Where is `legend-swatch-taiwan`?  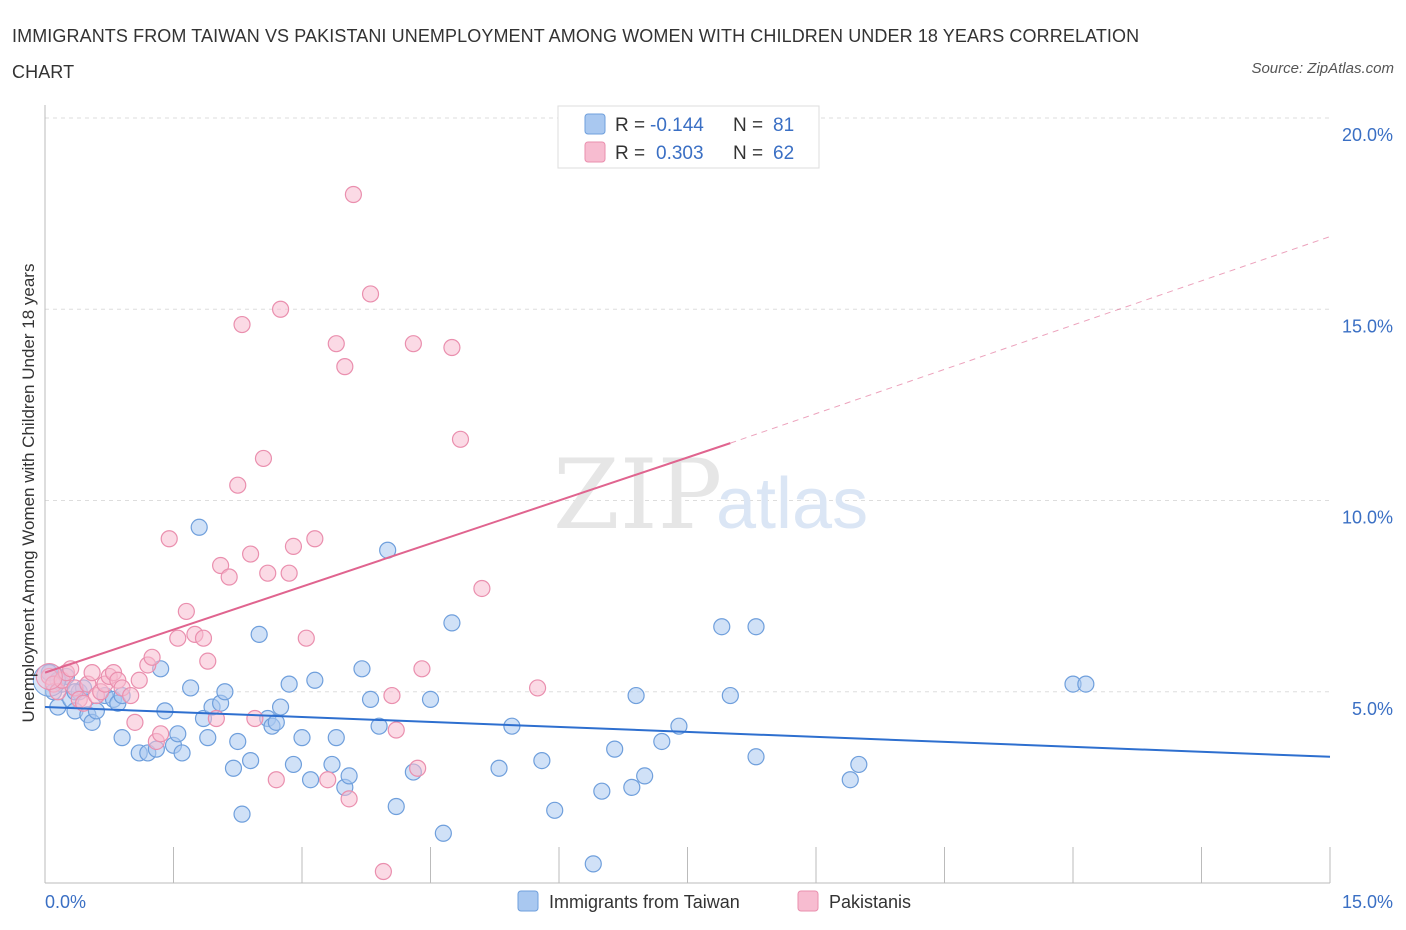 legend-swatch-taiwan is located at coordinates (595, 124).